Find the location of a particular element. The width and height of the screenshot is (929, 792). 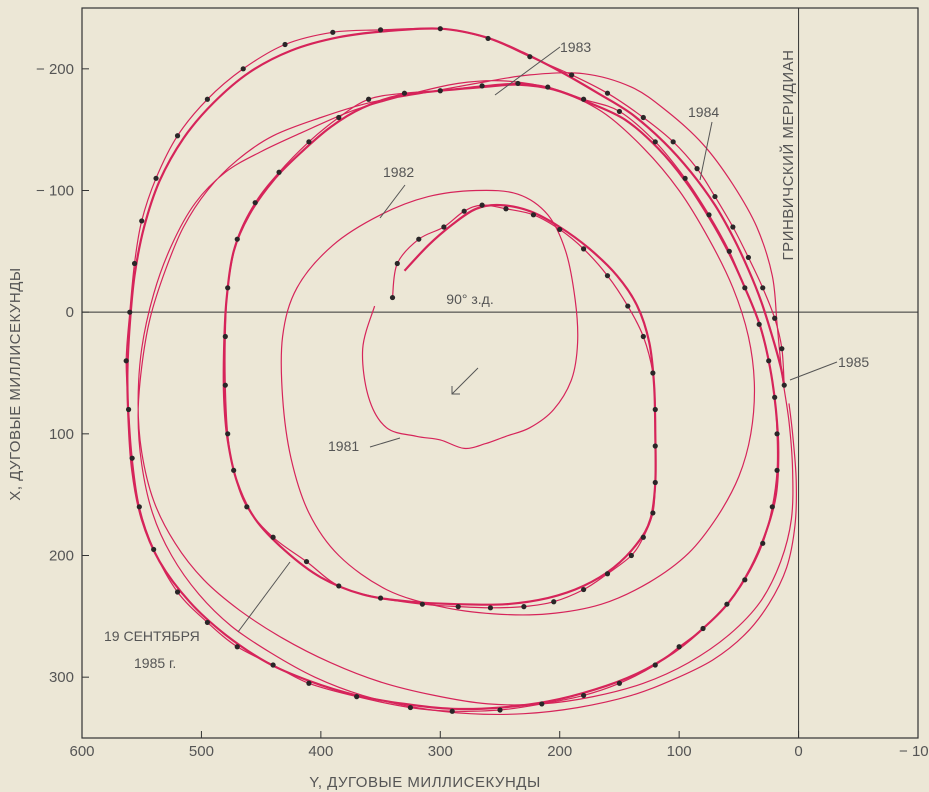

y-tick-label: 100 is located at coordinates (61, 434).